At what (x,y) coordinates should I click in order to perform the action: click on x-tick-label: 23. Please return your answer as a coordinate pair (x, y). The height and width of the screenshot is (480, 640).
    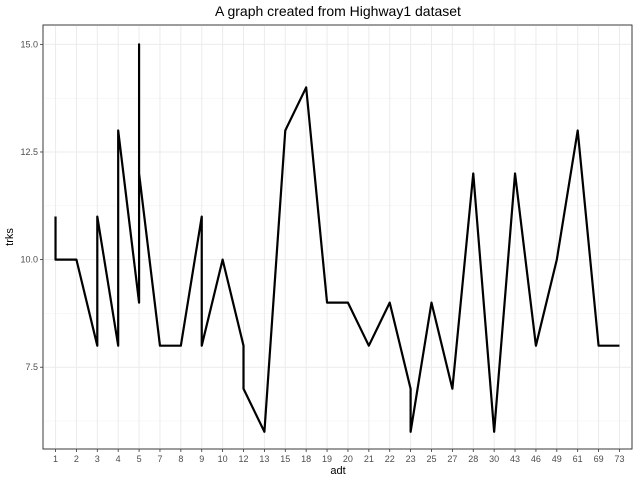
    Looking at the image, I should click on (411, 459).